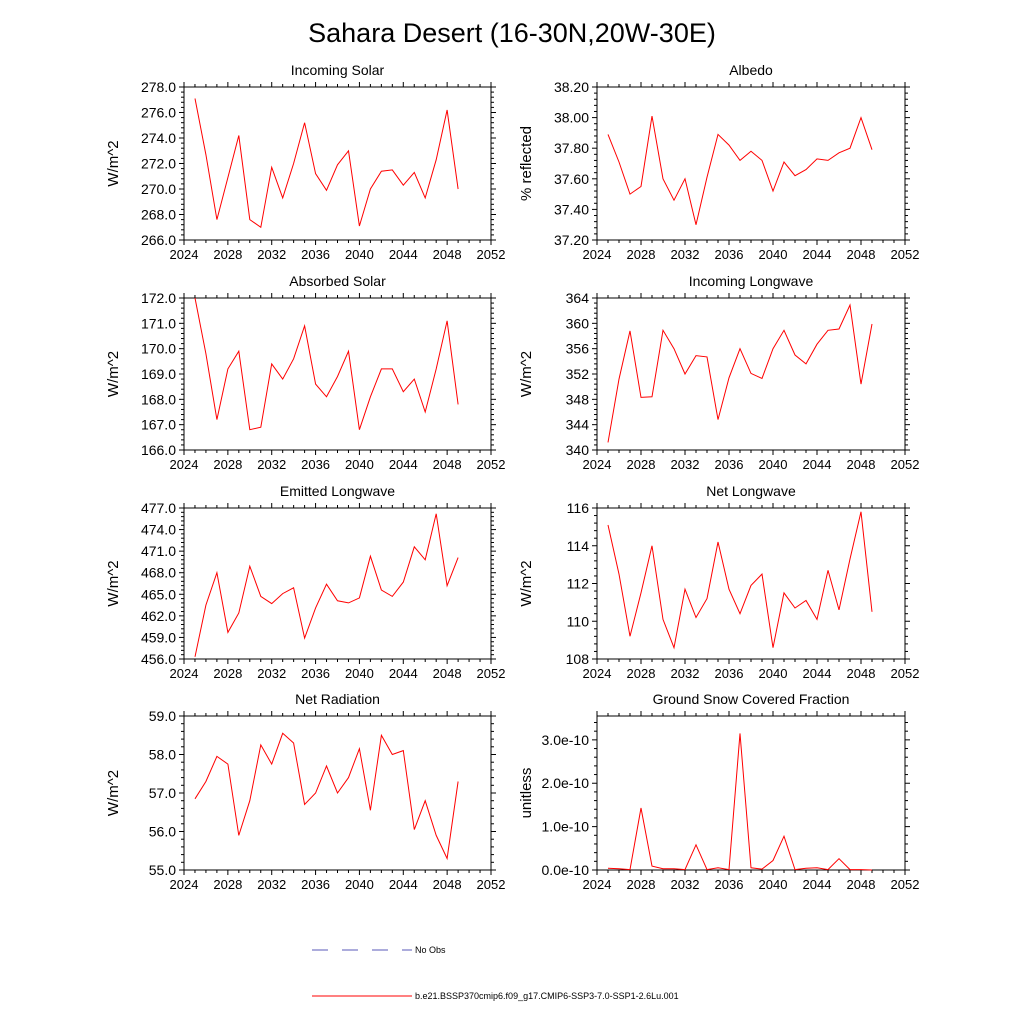 The width and height of the screenshot is (1024, 1024). I want to click on incoming-solar-ytick-label: 272.0, so click(158, 164).